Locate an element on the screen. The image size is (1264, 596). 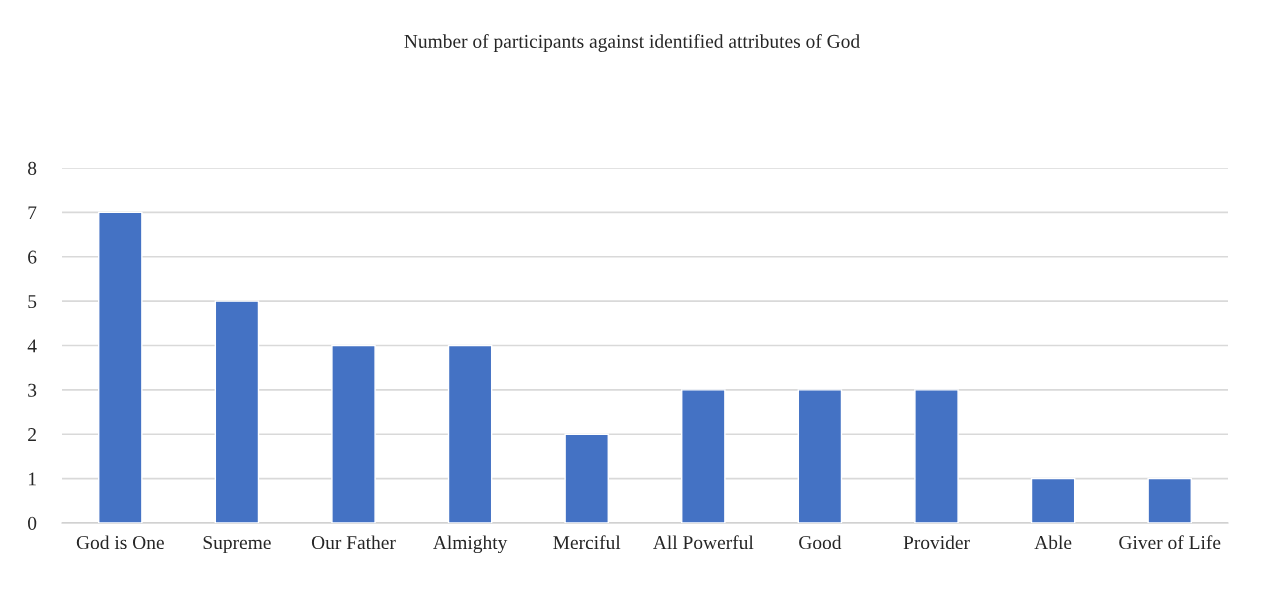
y-tick-label: 4 is located at coordinates (32, 346).